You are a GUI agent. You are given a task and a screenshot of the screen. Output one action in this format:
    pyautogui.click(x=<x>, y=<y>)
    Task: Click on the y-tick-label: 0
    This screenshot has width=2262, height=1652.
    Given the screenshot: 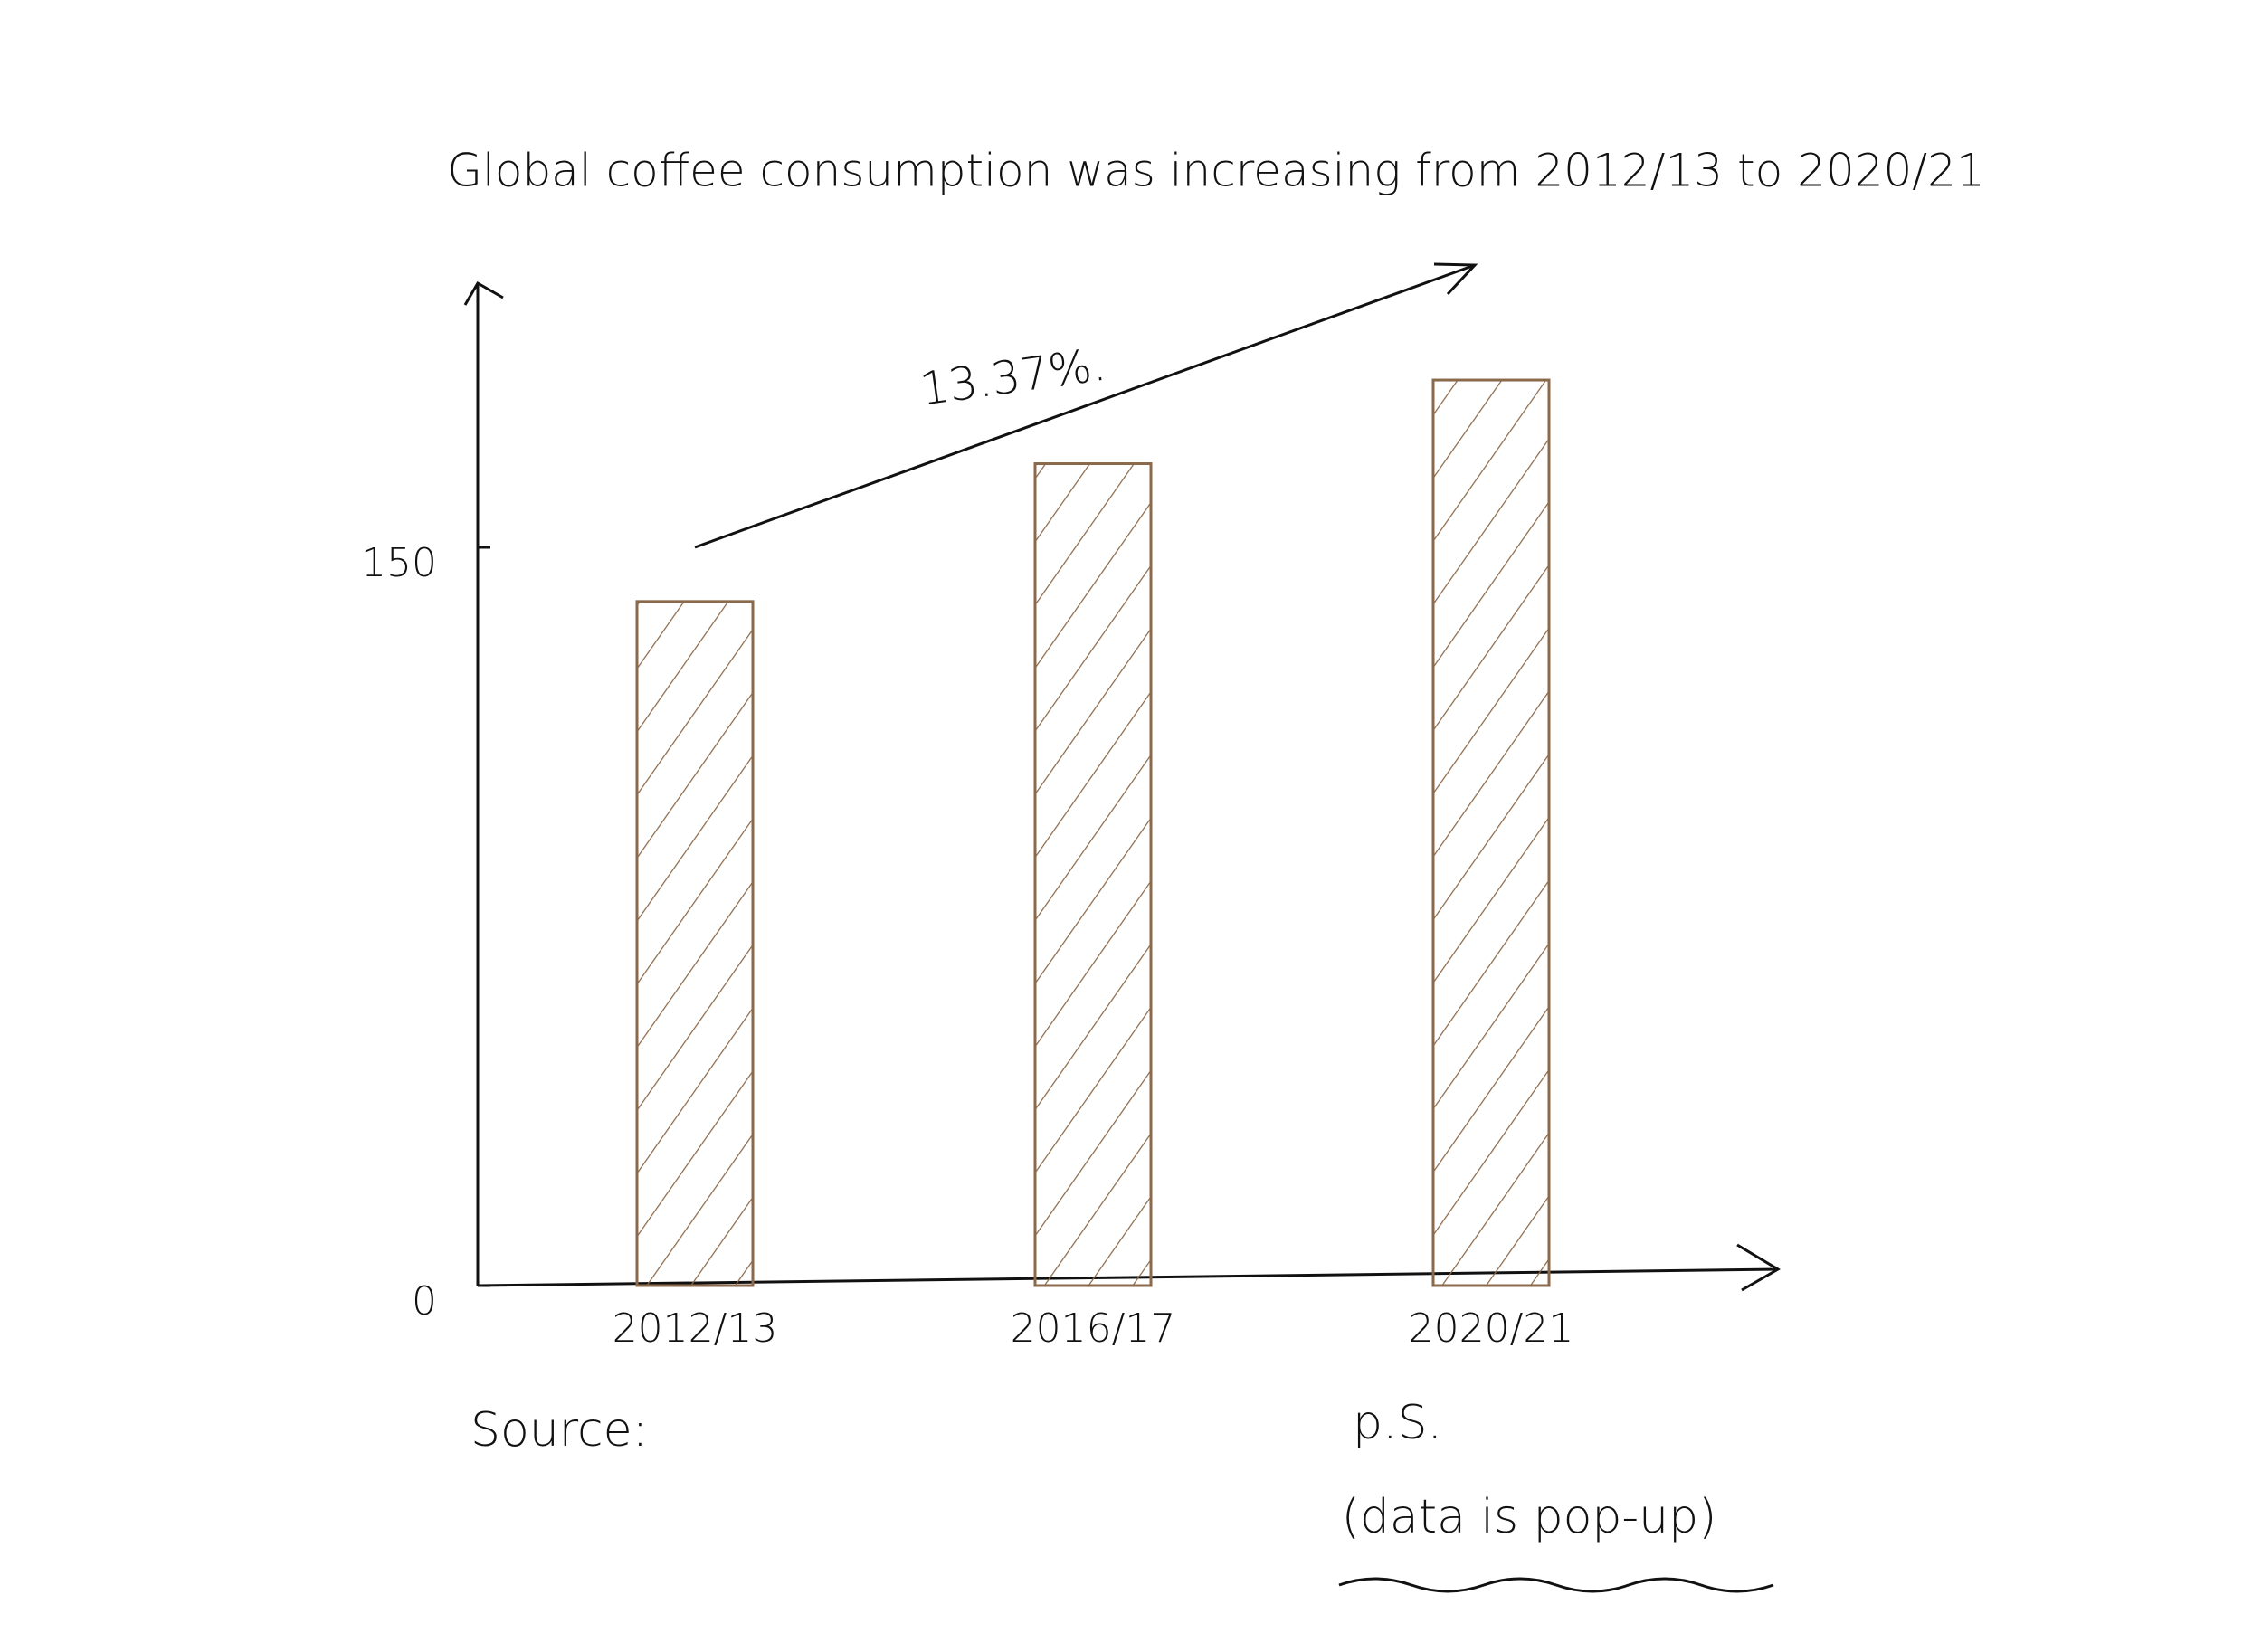 What is the action you would take?
    pyautogui.click(x=424, y=1301)
    